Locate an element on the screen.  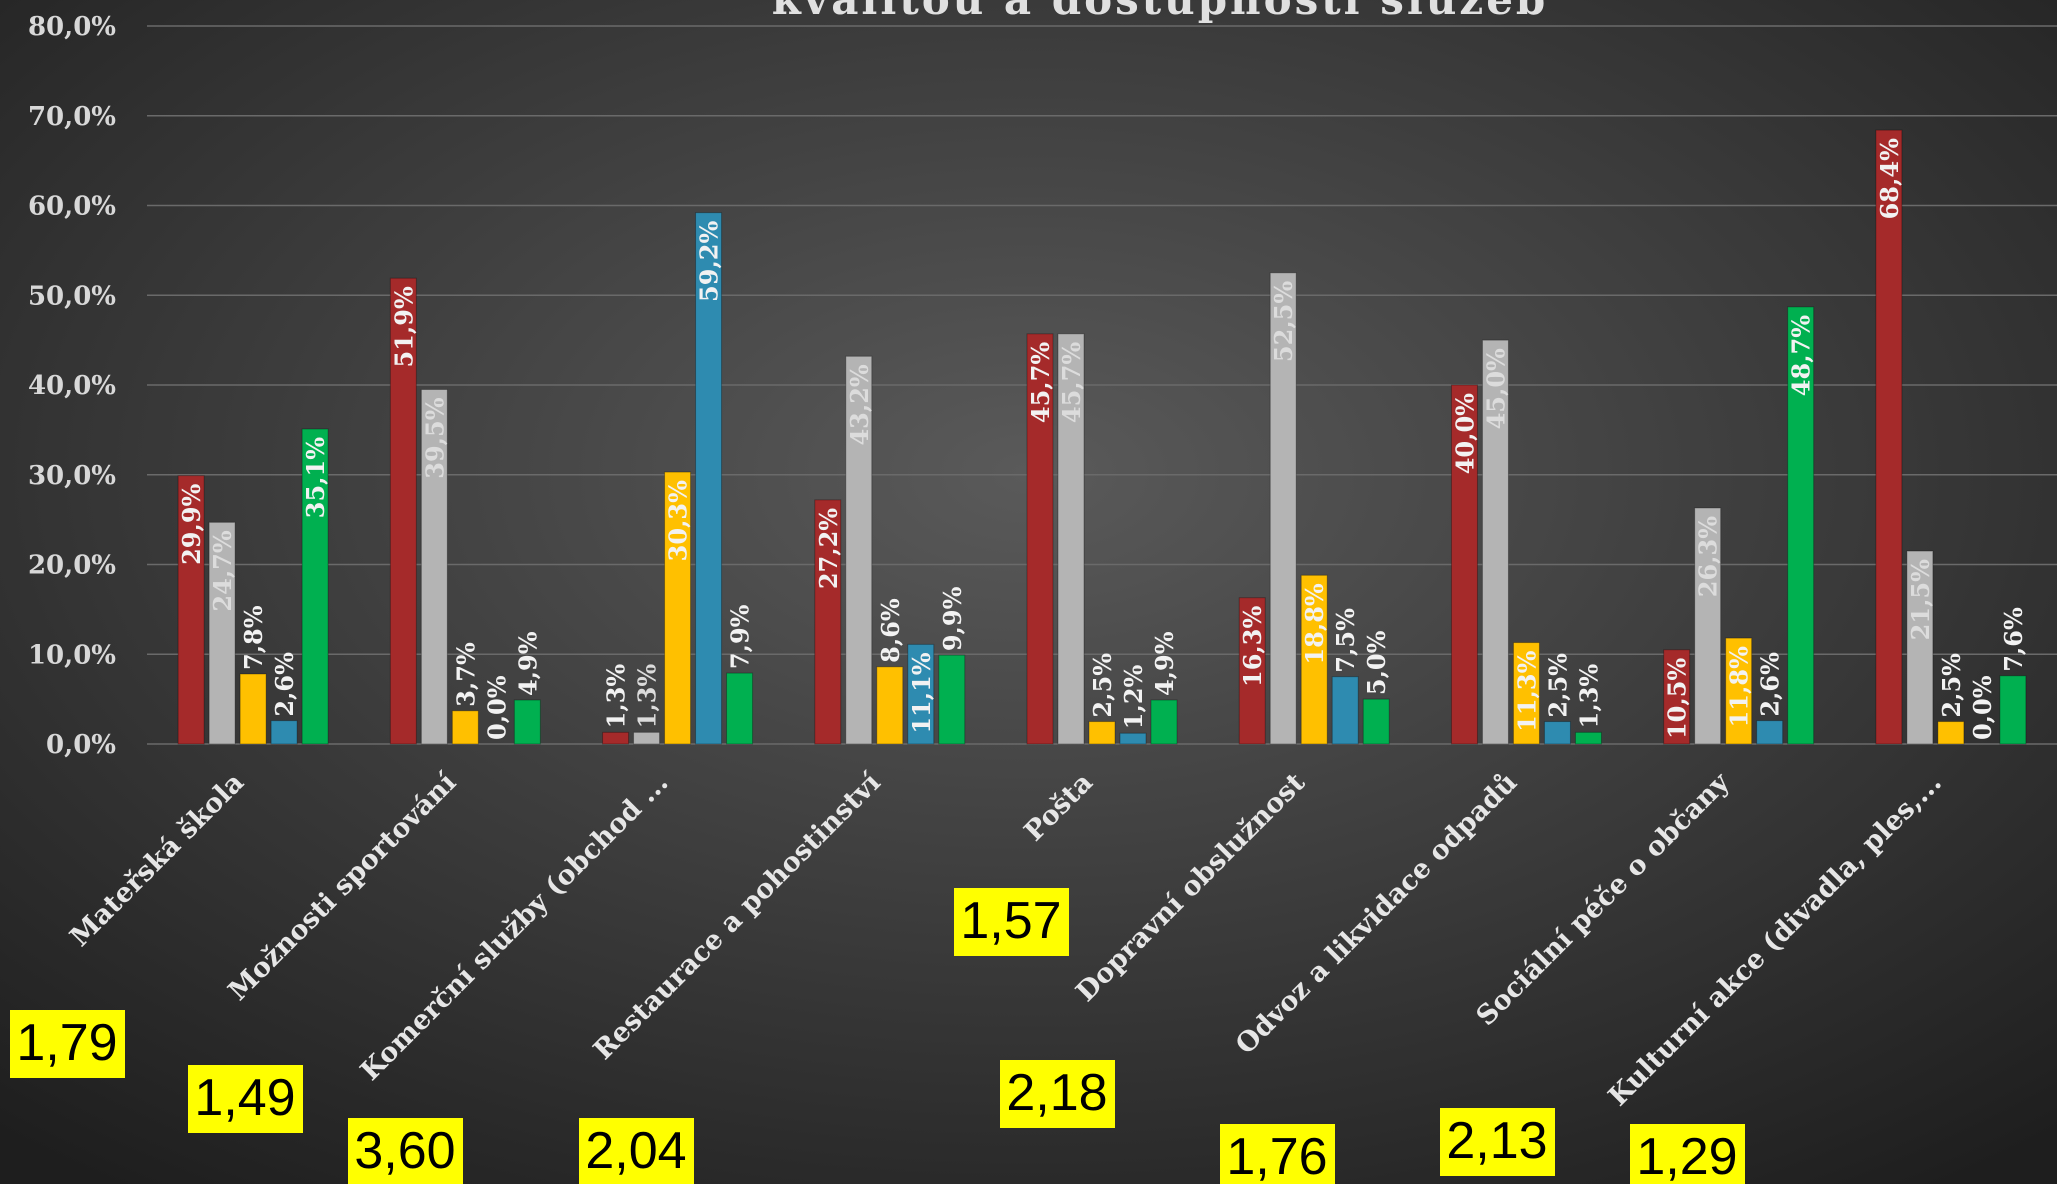
data-label: 7,6% is located at coordinates (2013, 639).